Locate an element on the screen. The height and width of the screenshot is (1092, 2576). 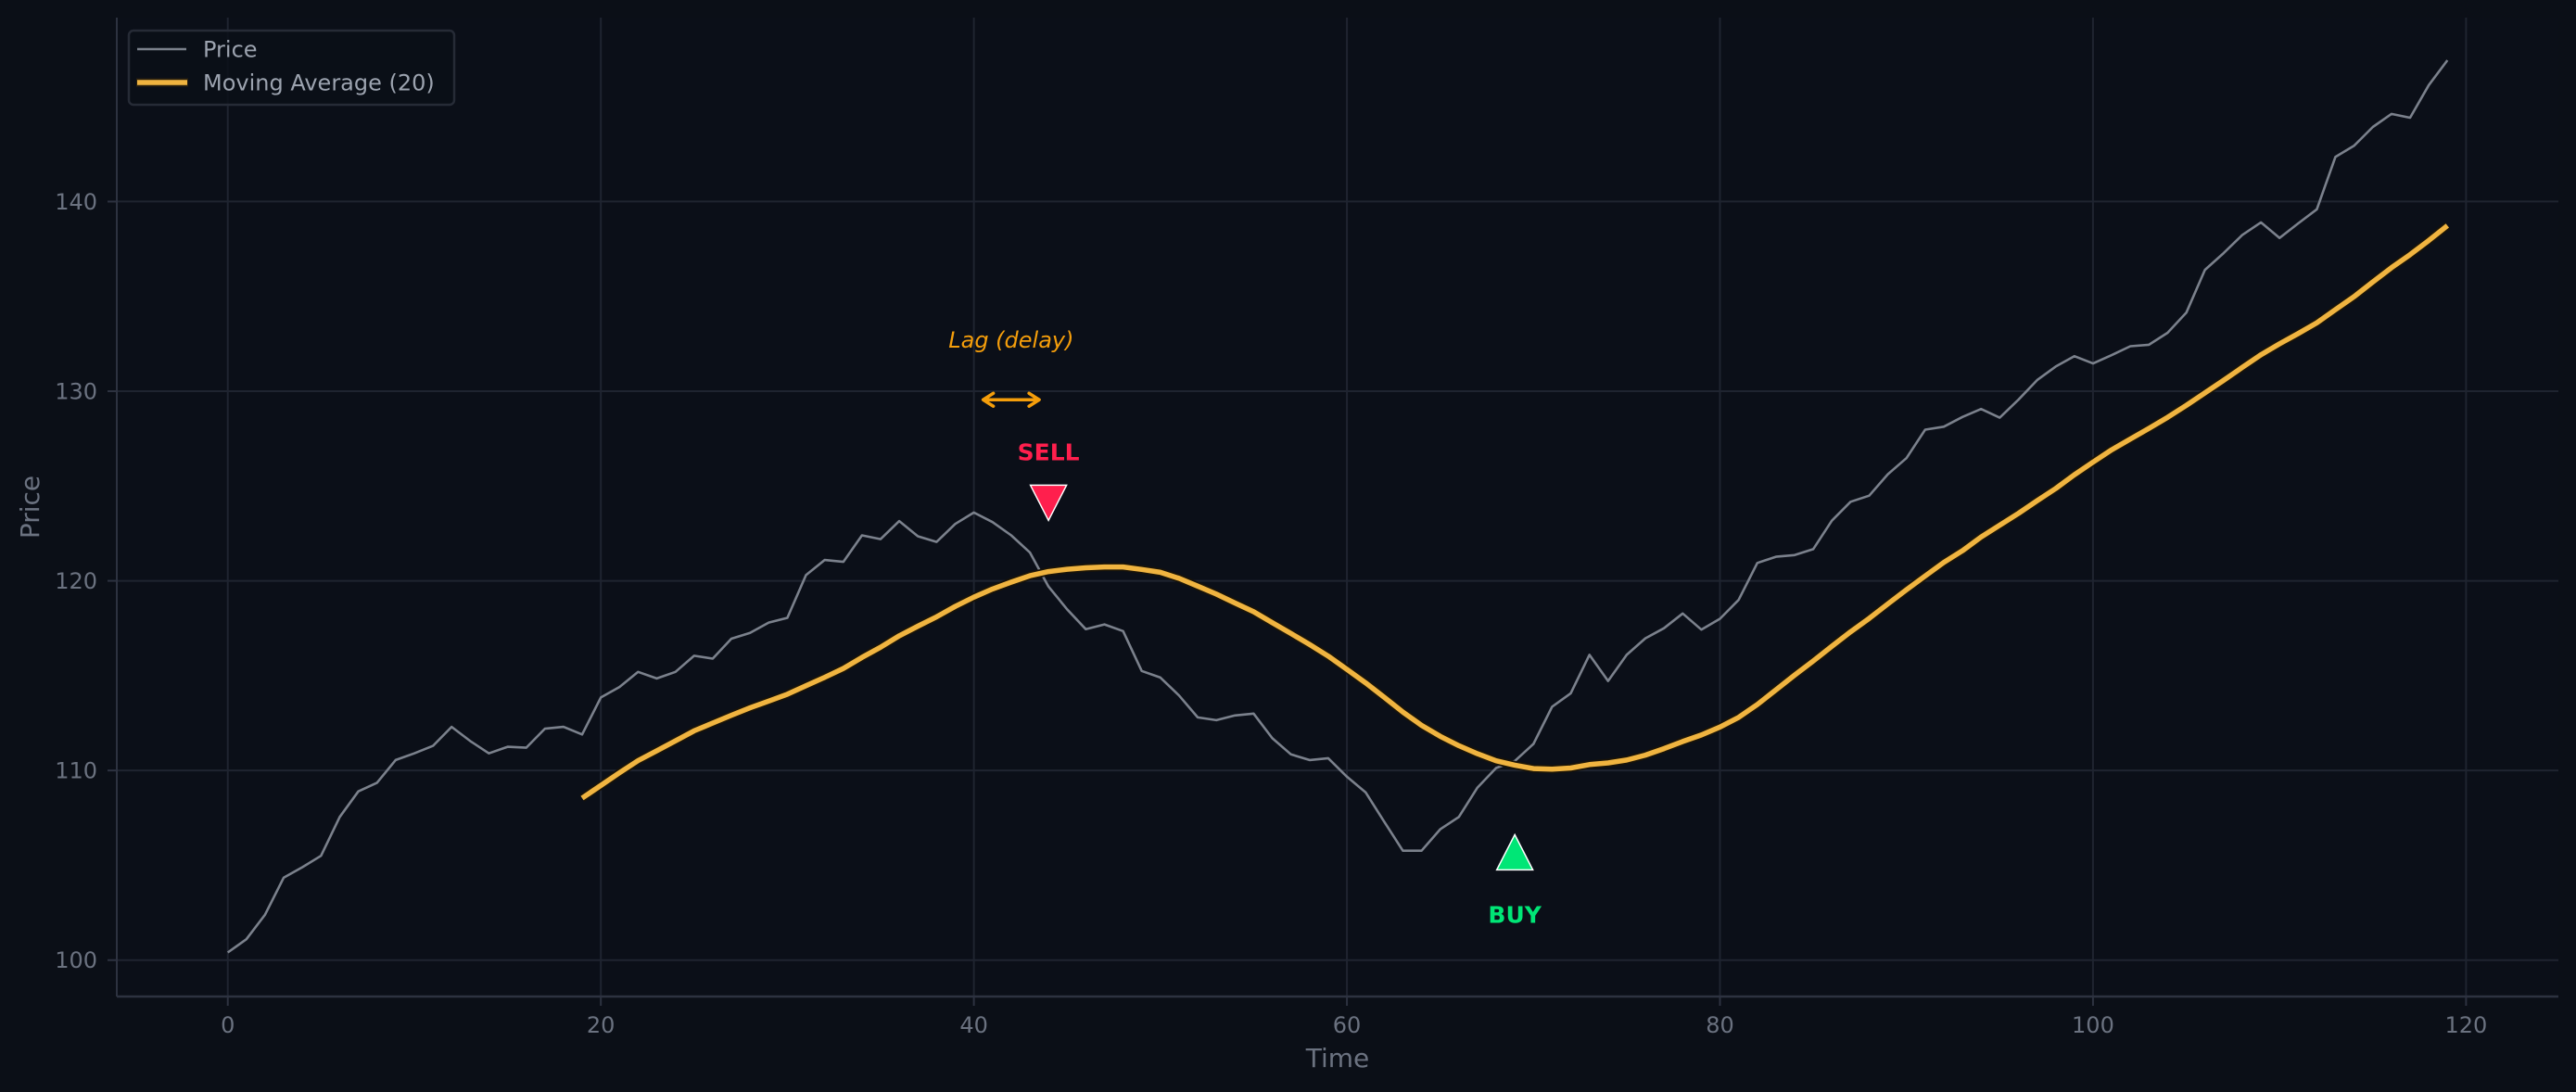
buy-signal-label: BUY is located at coordinates (1515, 915).